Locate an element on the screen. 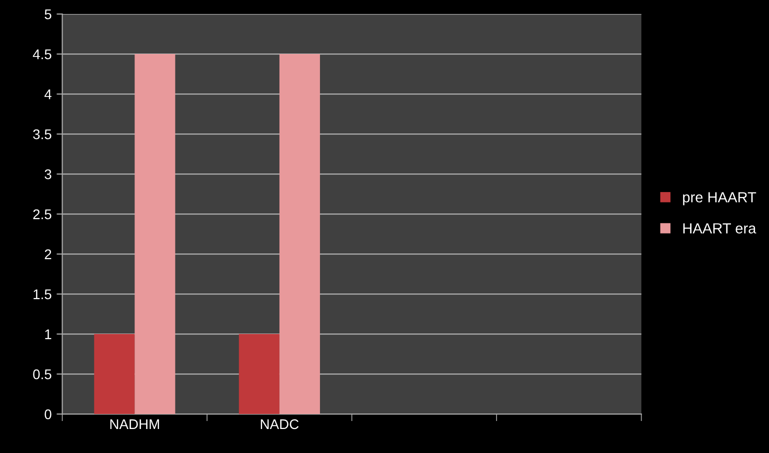 Image resolution: width=769 pixels, height=453 pixels. y-tick-label: 3 is located at coordinates (48, 174).